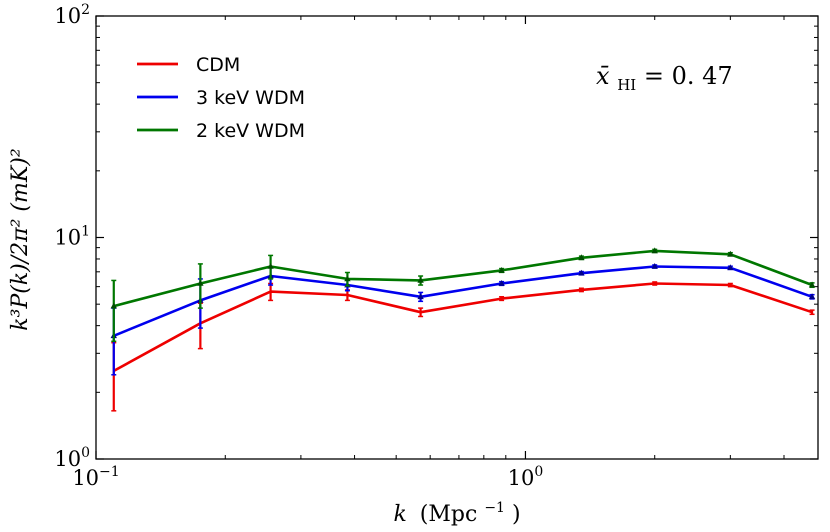 The width and height of the screenshot is (830, 532). I want to click on legend: CDM 3 keV WDM 2 keV WDM, so click(221, 98).